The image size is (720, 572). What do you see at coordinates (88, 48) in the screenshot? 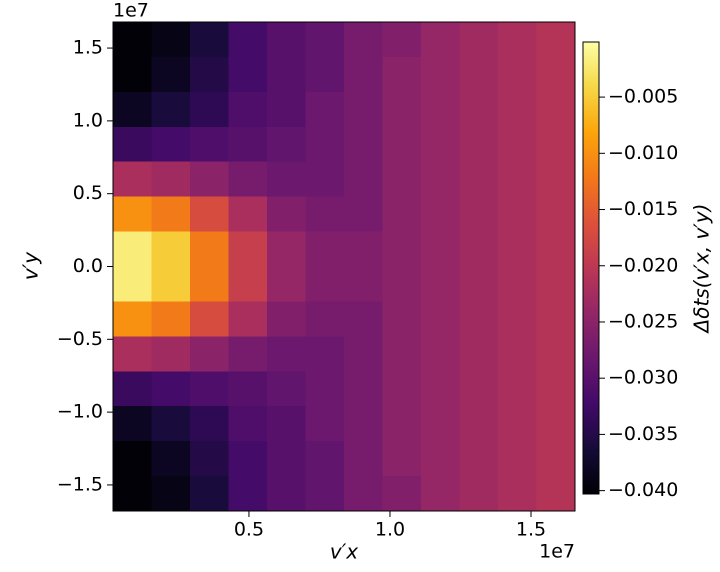
I see `y-tick-label: 1.5` at bounding box center [88, 48].